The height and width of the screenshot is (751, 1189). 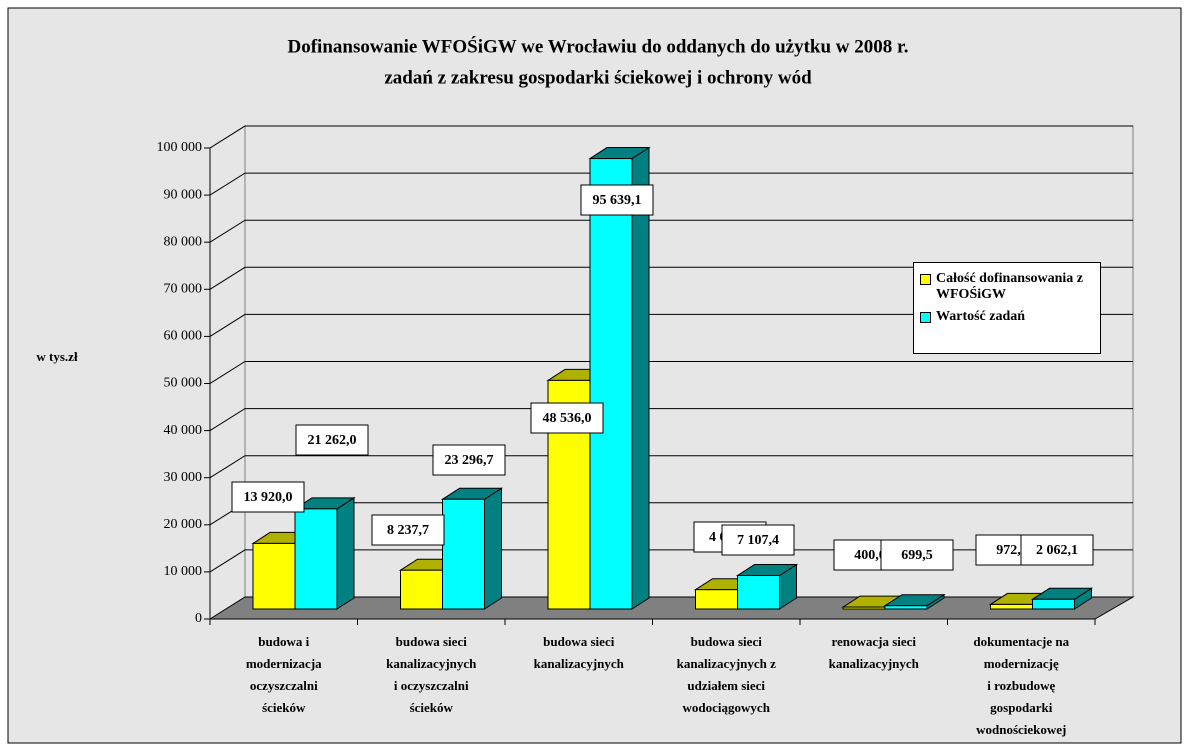 What do you see at coordinates (284, 685) in the screenshot?
I see `x-tick-label: oczyszczalni` at bounding box center [284, 685].